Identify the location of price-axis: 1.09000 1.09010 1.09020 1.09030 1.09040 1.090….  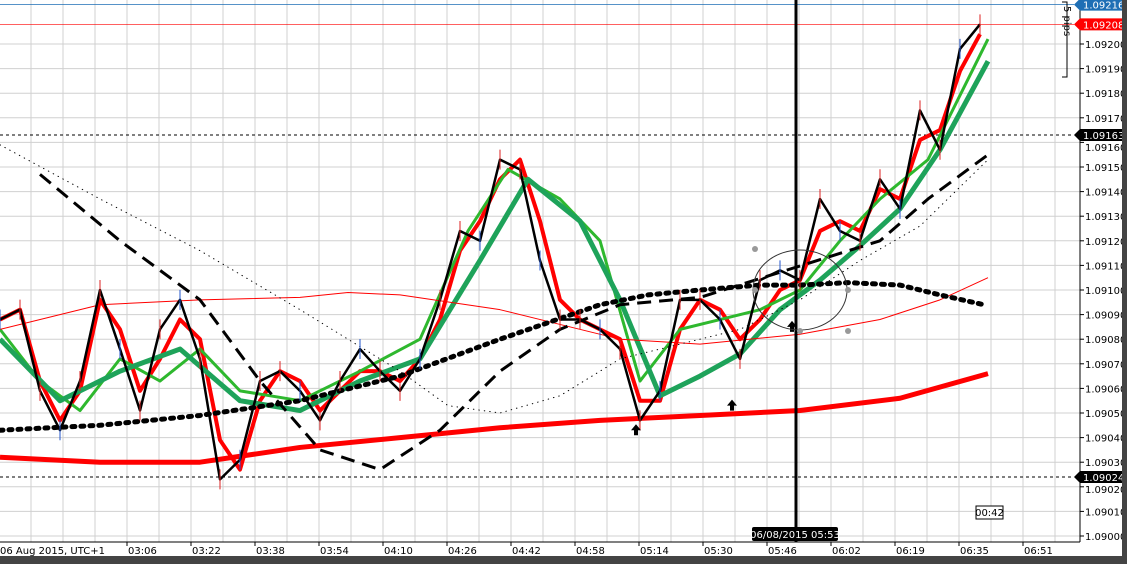
(1103, 291).